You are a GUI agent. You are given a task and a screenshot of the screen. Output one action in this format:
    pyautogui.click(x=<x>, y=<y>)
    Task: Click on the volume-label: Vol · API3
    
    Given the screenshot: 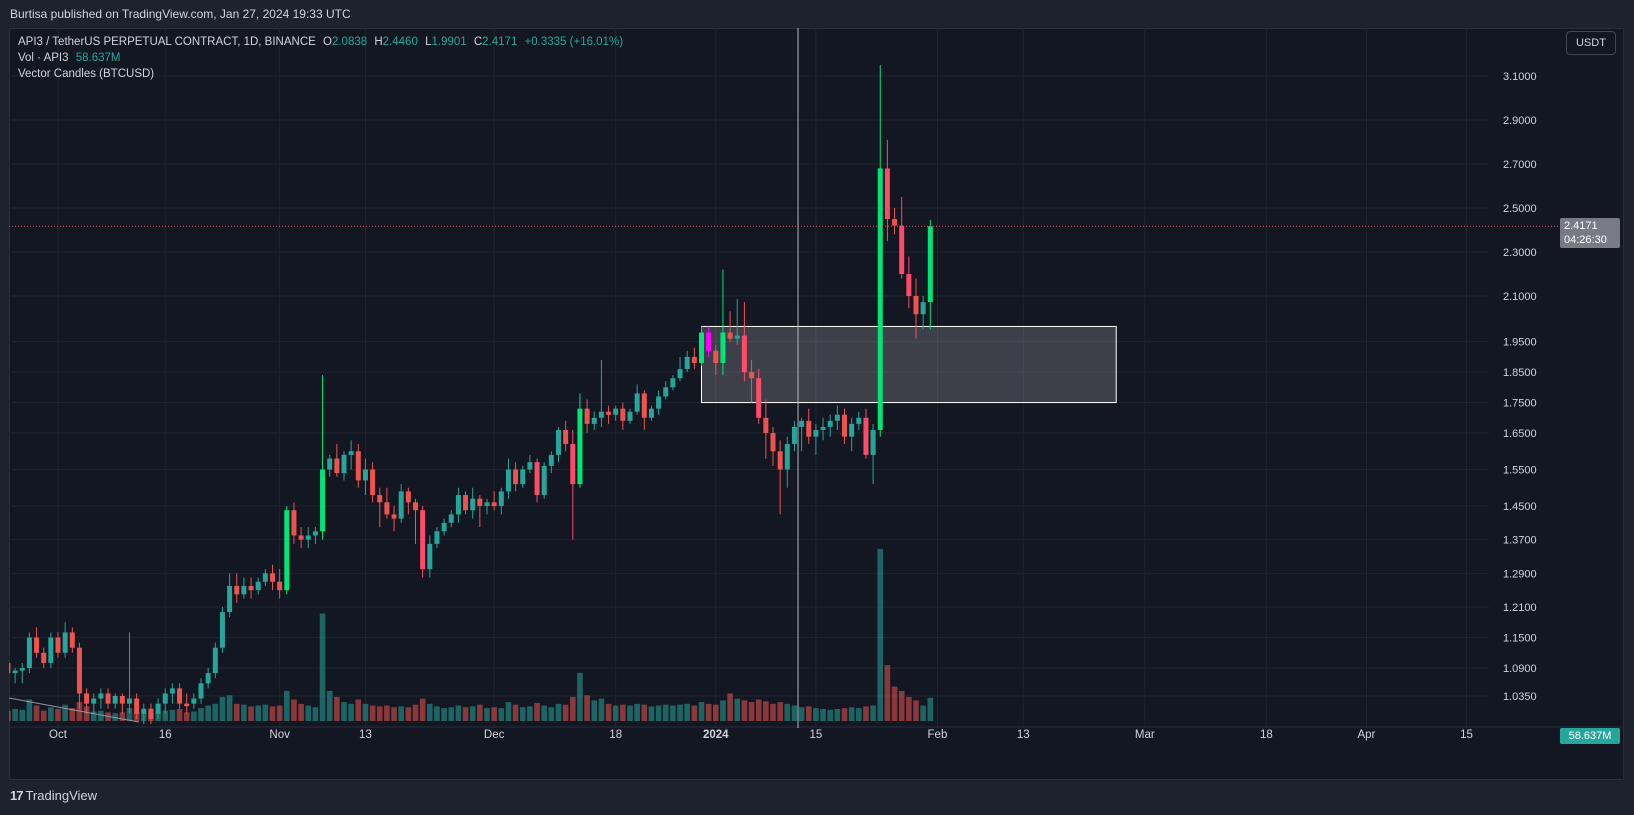 What is the action you would take?
    pyautogui.click(x=43, y=58)
    